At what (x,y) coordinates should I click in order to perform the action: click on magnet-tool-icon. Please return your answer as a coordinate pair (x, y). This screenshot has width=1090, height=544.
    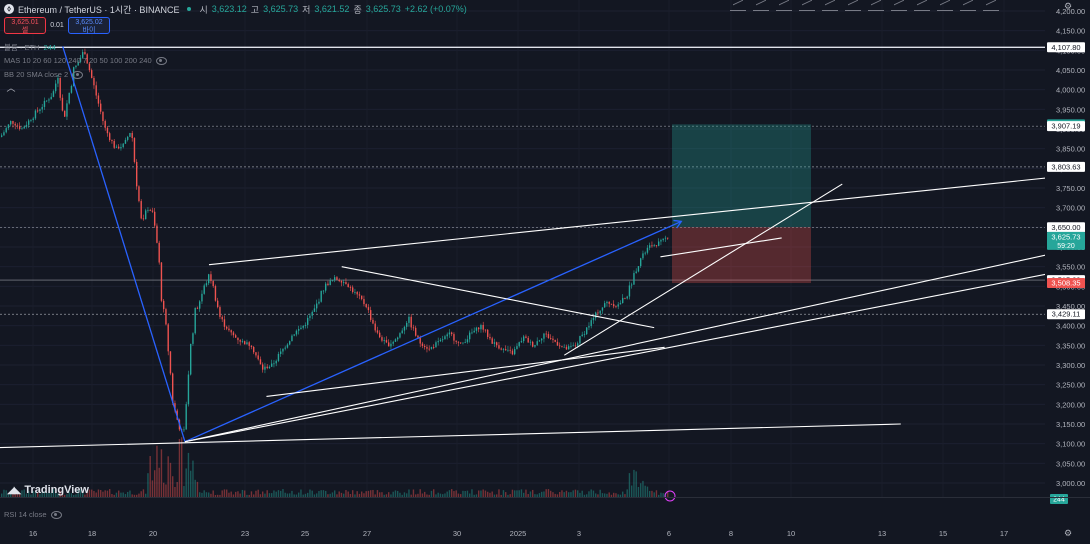
    Looking at the image, I should click on (968, 6).